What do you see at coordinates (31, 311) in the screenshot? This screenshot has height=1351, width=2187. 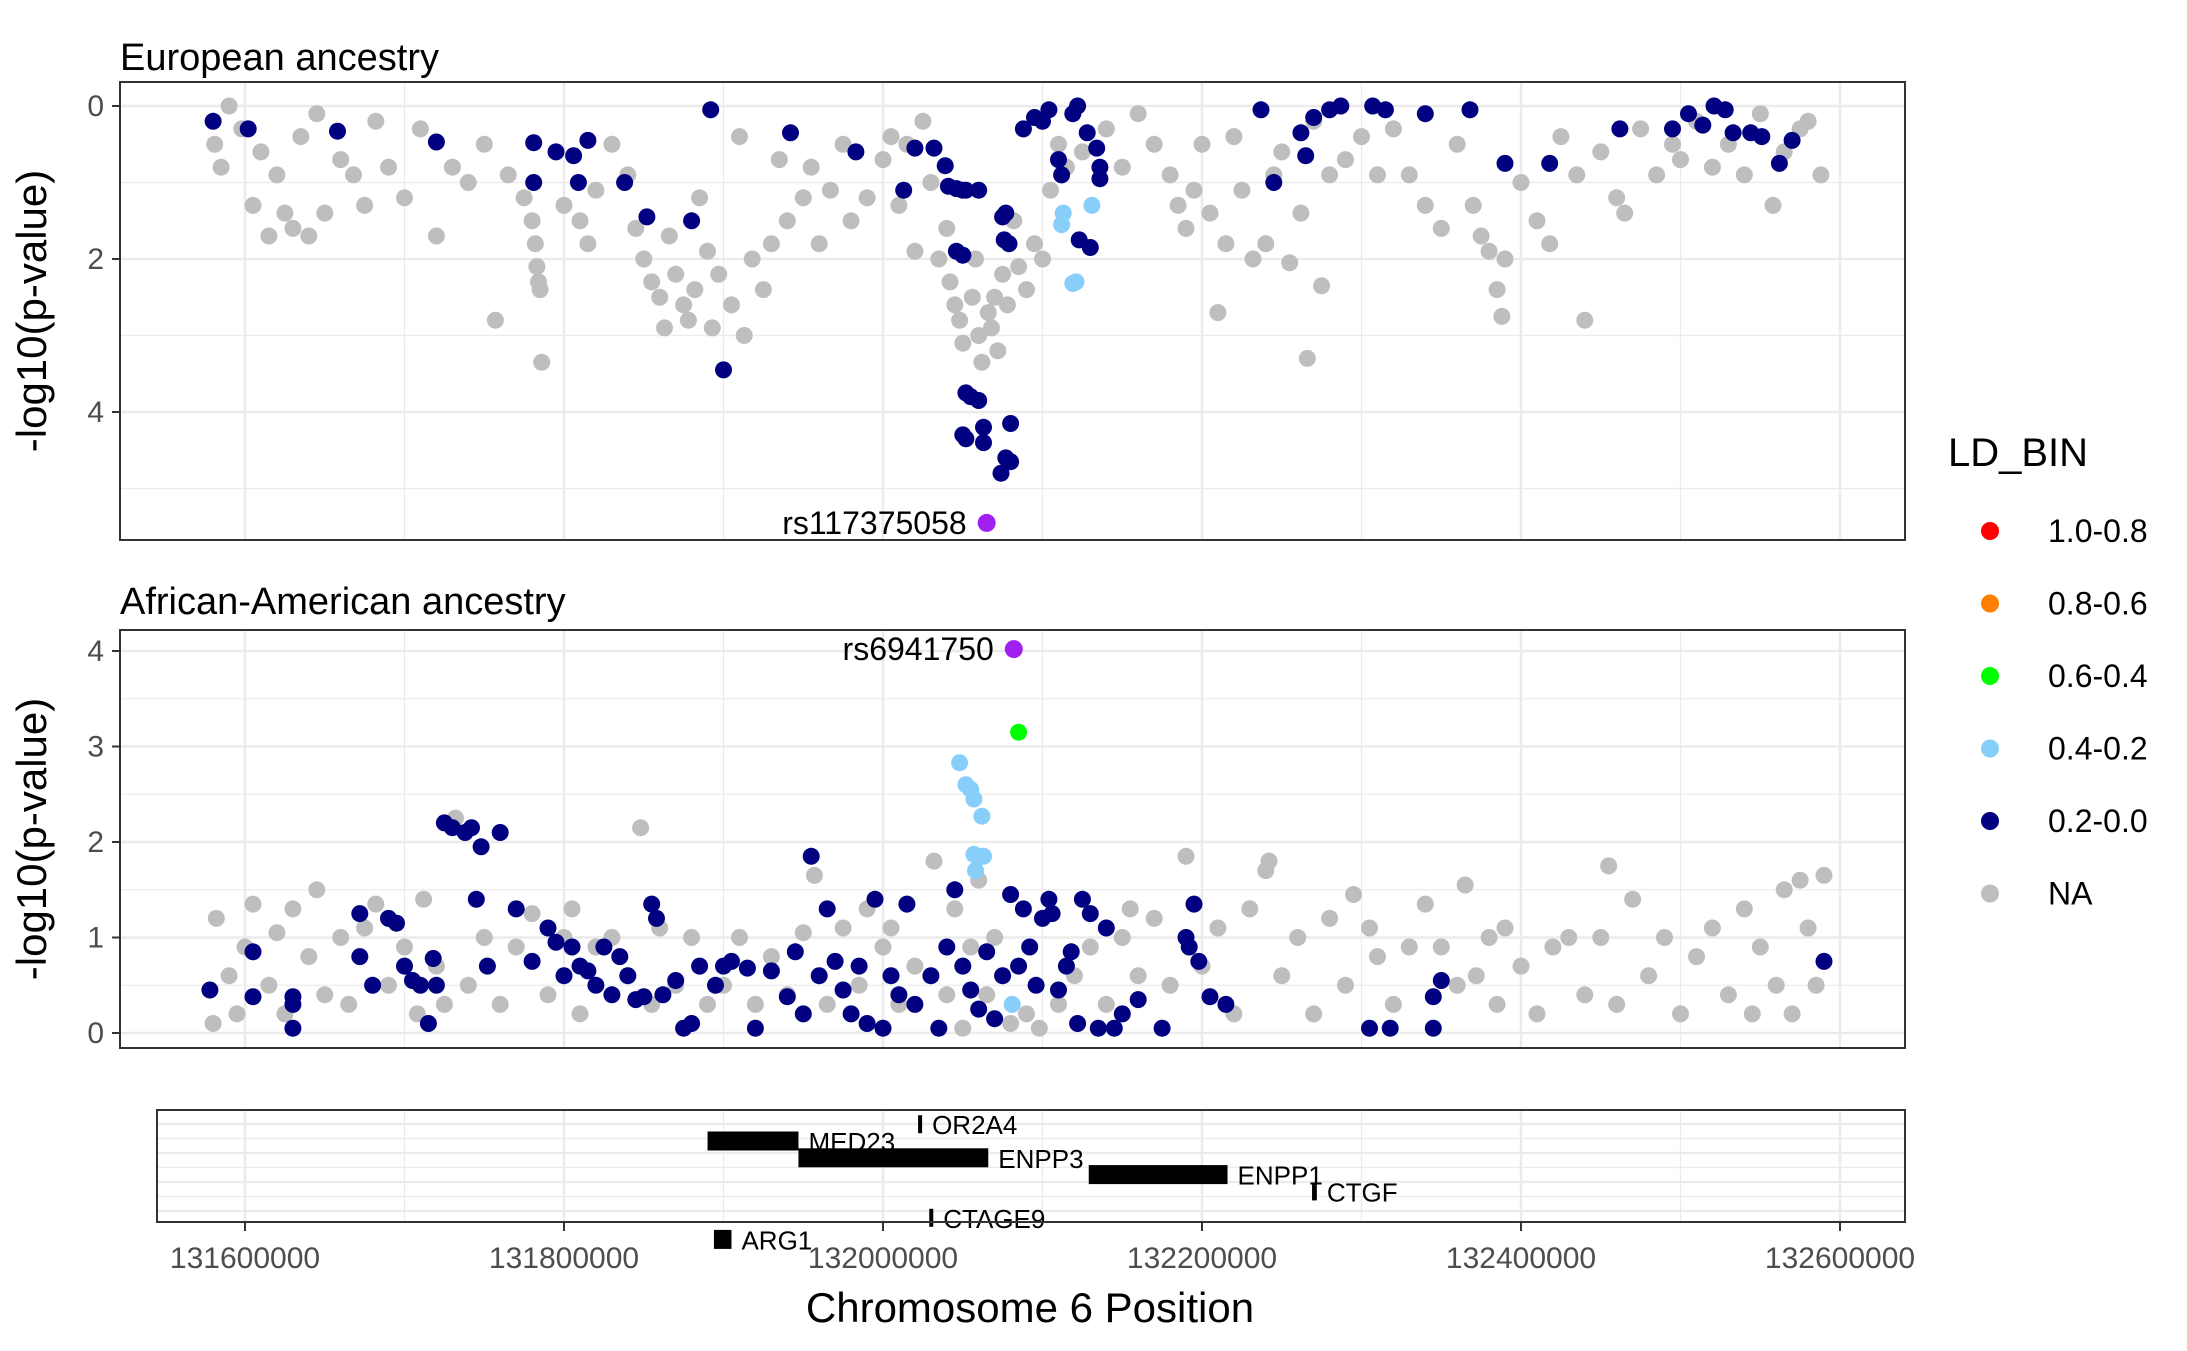 I see `european-y-axis-title: -log10(p-value)` at bounding box center [31, 311].